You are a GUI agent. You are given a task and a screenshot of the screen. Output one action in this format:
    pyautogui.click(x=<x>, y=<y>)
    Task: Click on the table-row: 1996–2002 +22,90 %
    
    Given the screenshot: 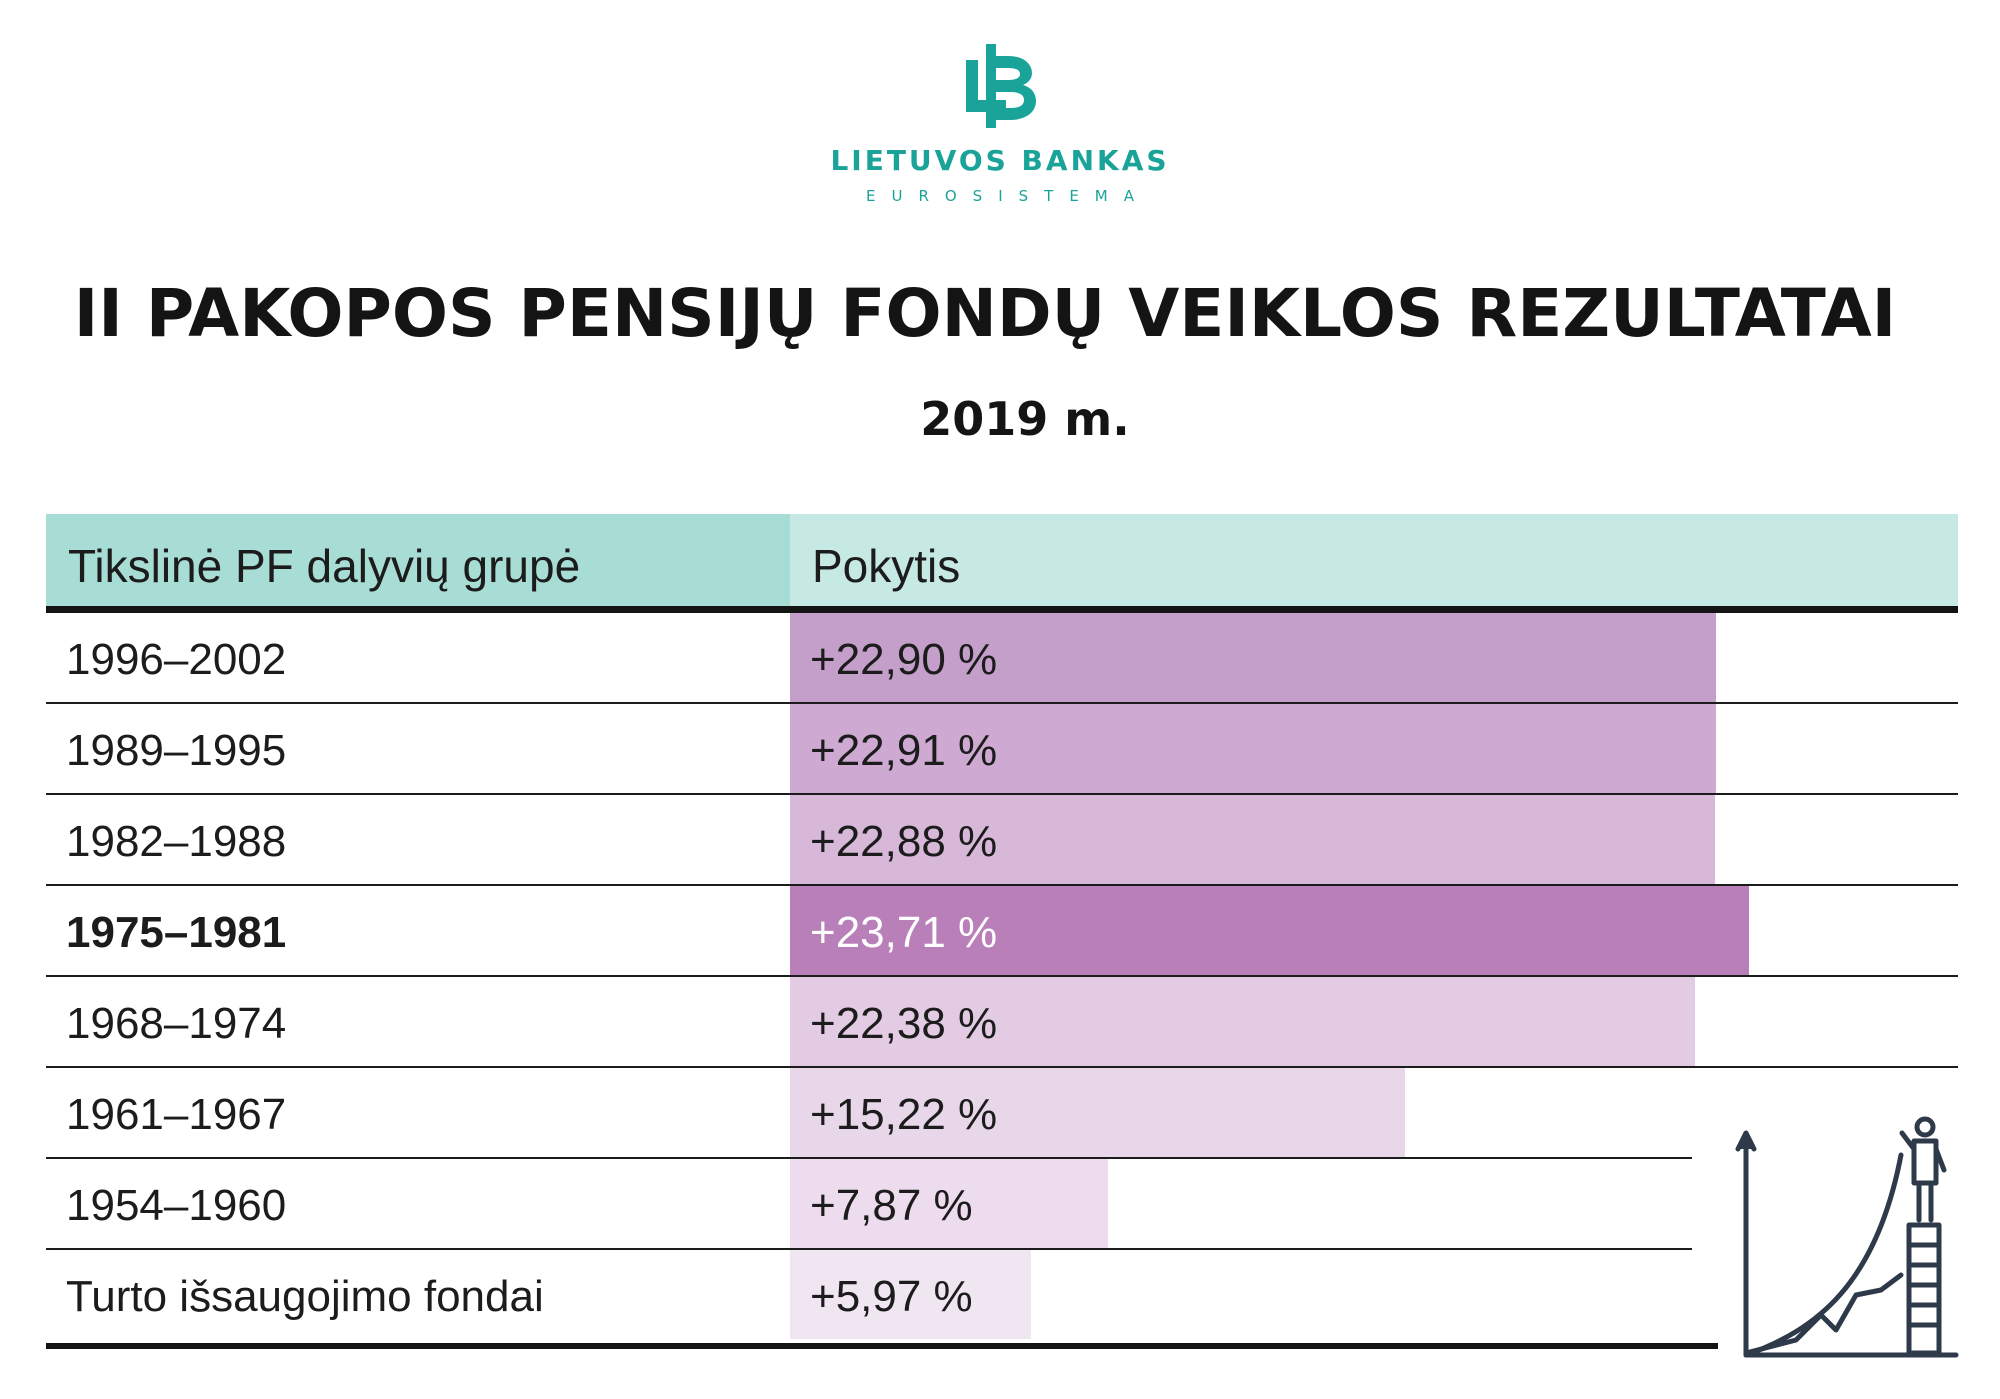 What is the action you would take?
    pyautogui.click(x=1002, y=658)
    